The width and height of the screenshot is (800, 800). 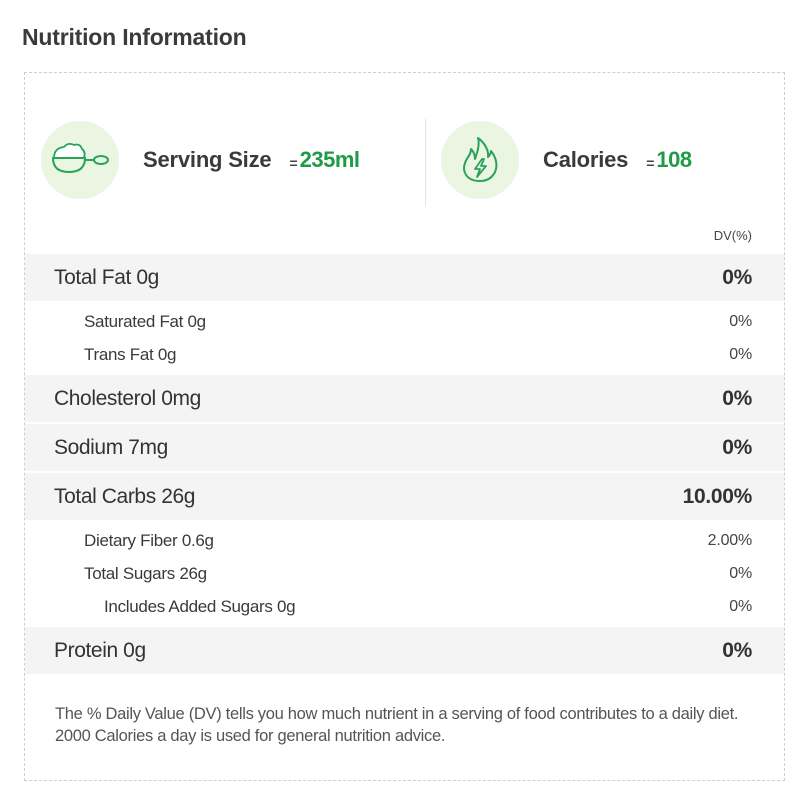 What do you see at coordinates (134, 37) in the screenshot?
I see `page-title: Nutrition Information` at bounding box center [134, 37].